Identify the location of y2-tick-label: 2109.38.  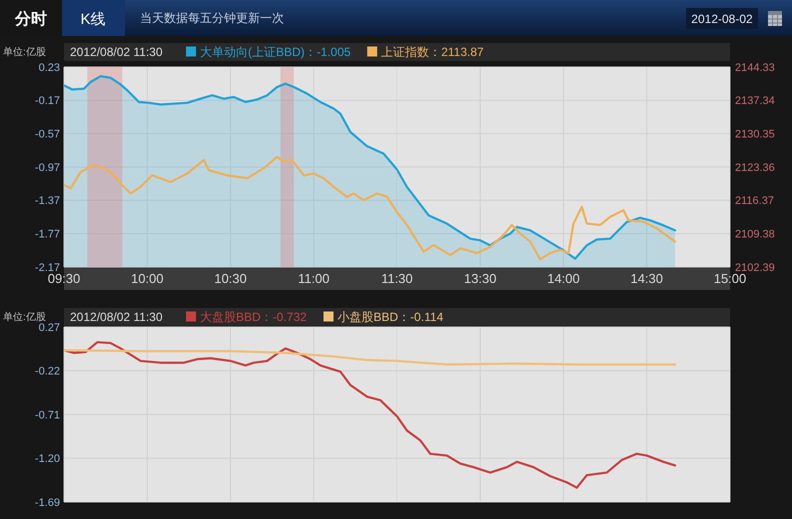
(755, 234).